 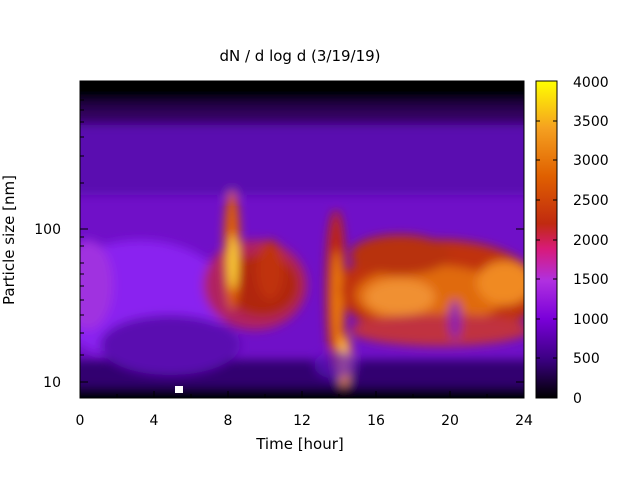 I want to click on colorbar: 0 500 1000 1500 2000 2500 3000 3500 4000, so click(x=572, y=241).